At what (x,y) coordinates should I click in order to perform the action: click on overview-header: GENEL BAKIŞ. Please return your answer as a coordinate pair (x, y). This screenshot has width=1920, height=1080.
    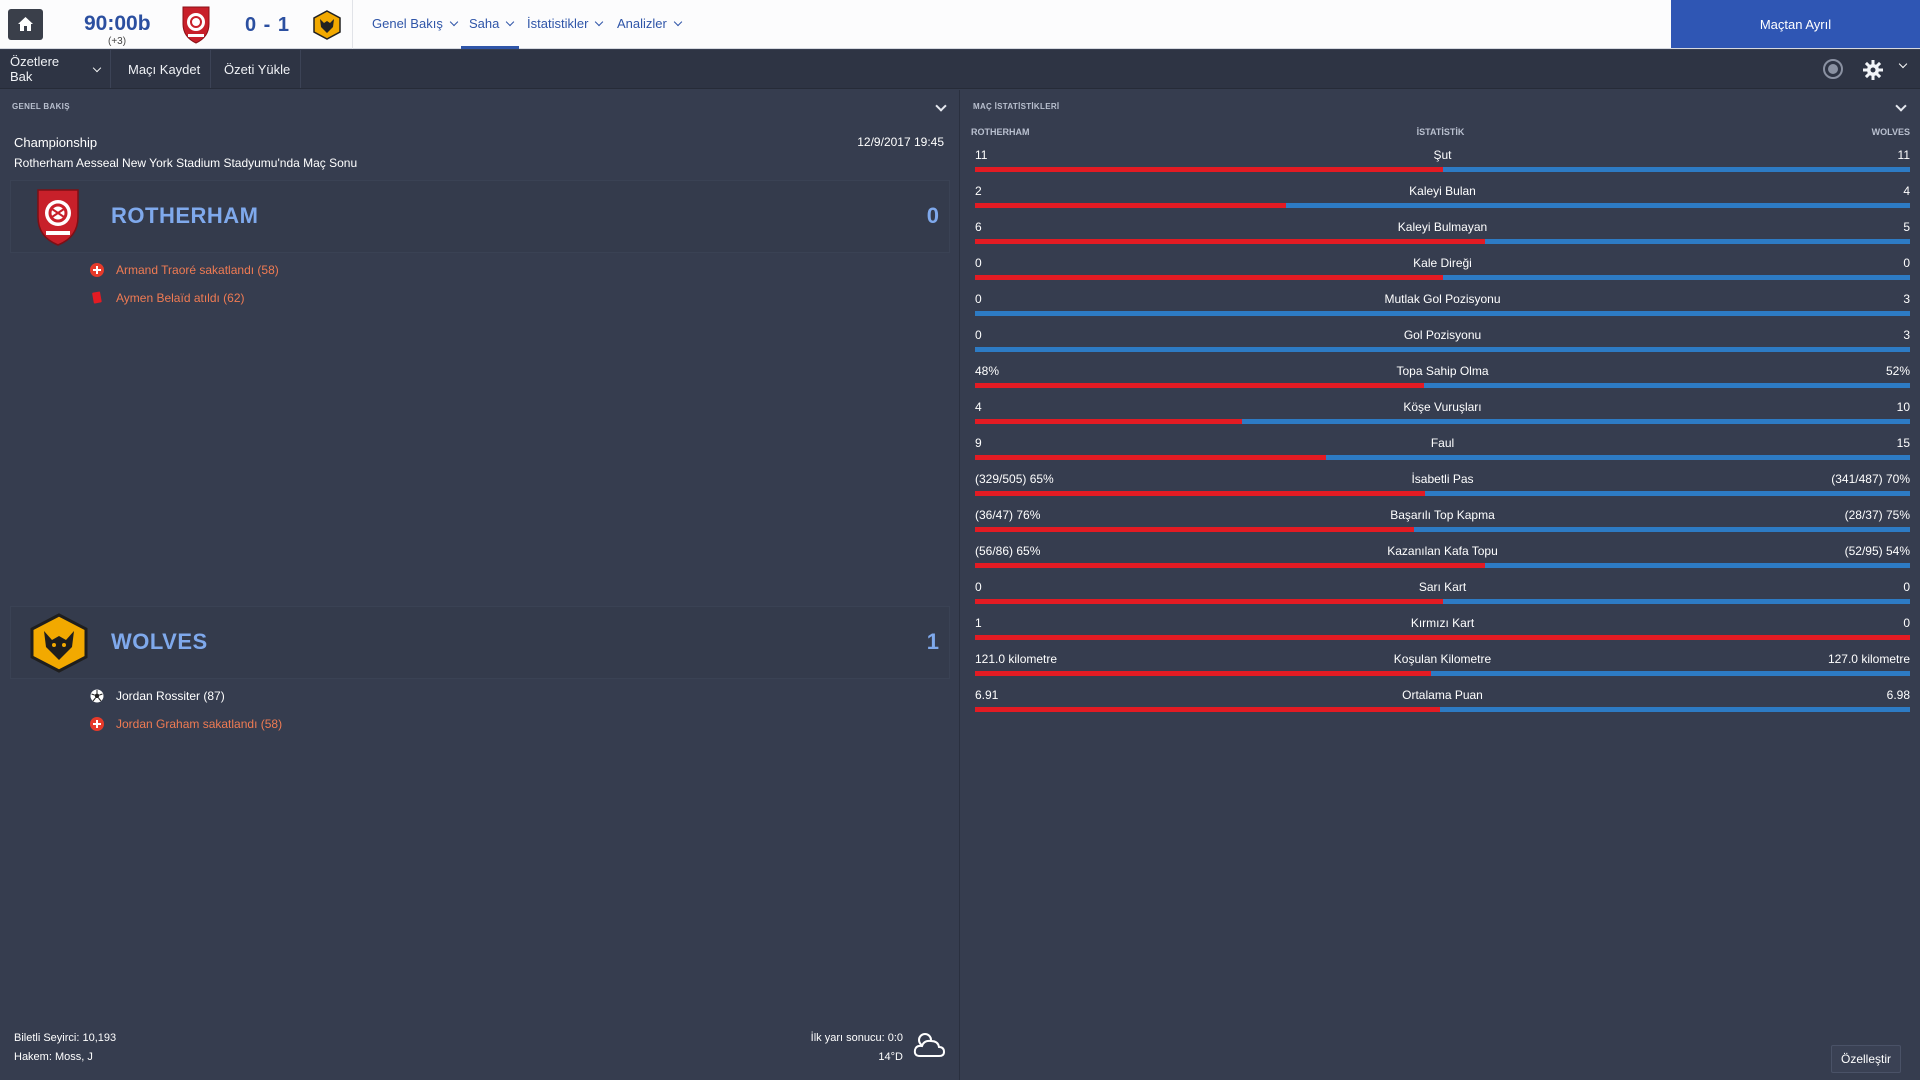
    Looking at the image, I should click on (41, 106).